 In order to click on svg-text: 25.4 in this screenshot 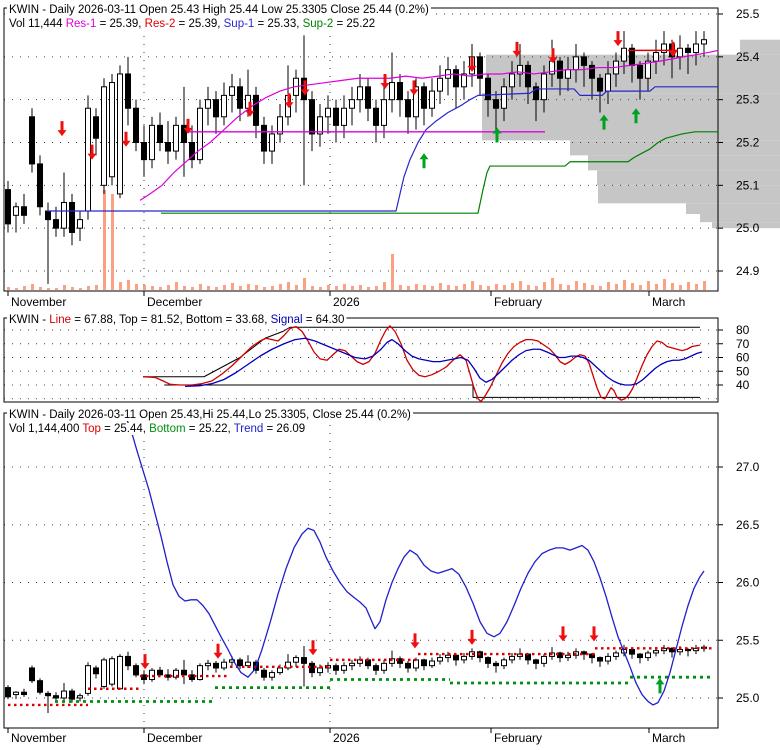, I will do `click(748, 57)`.